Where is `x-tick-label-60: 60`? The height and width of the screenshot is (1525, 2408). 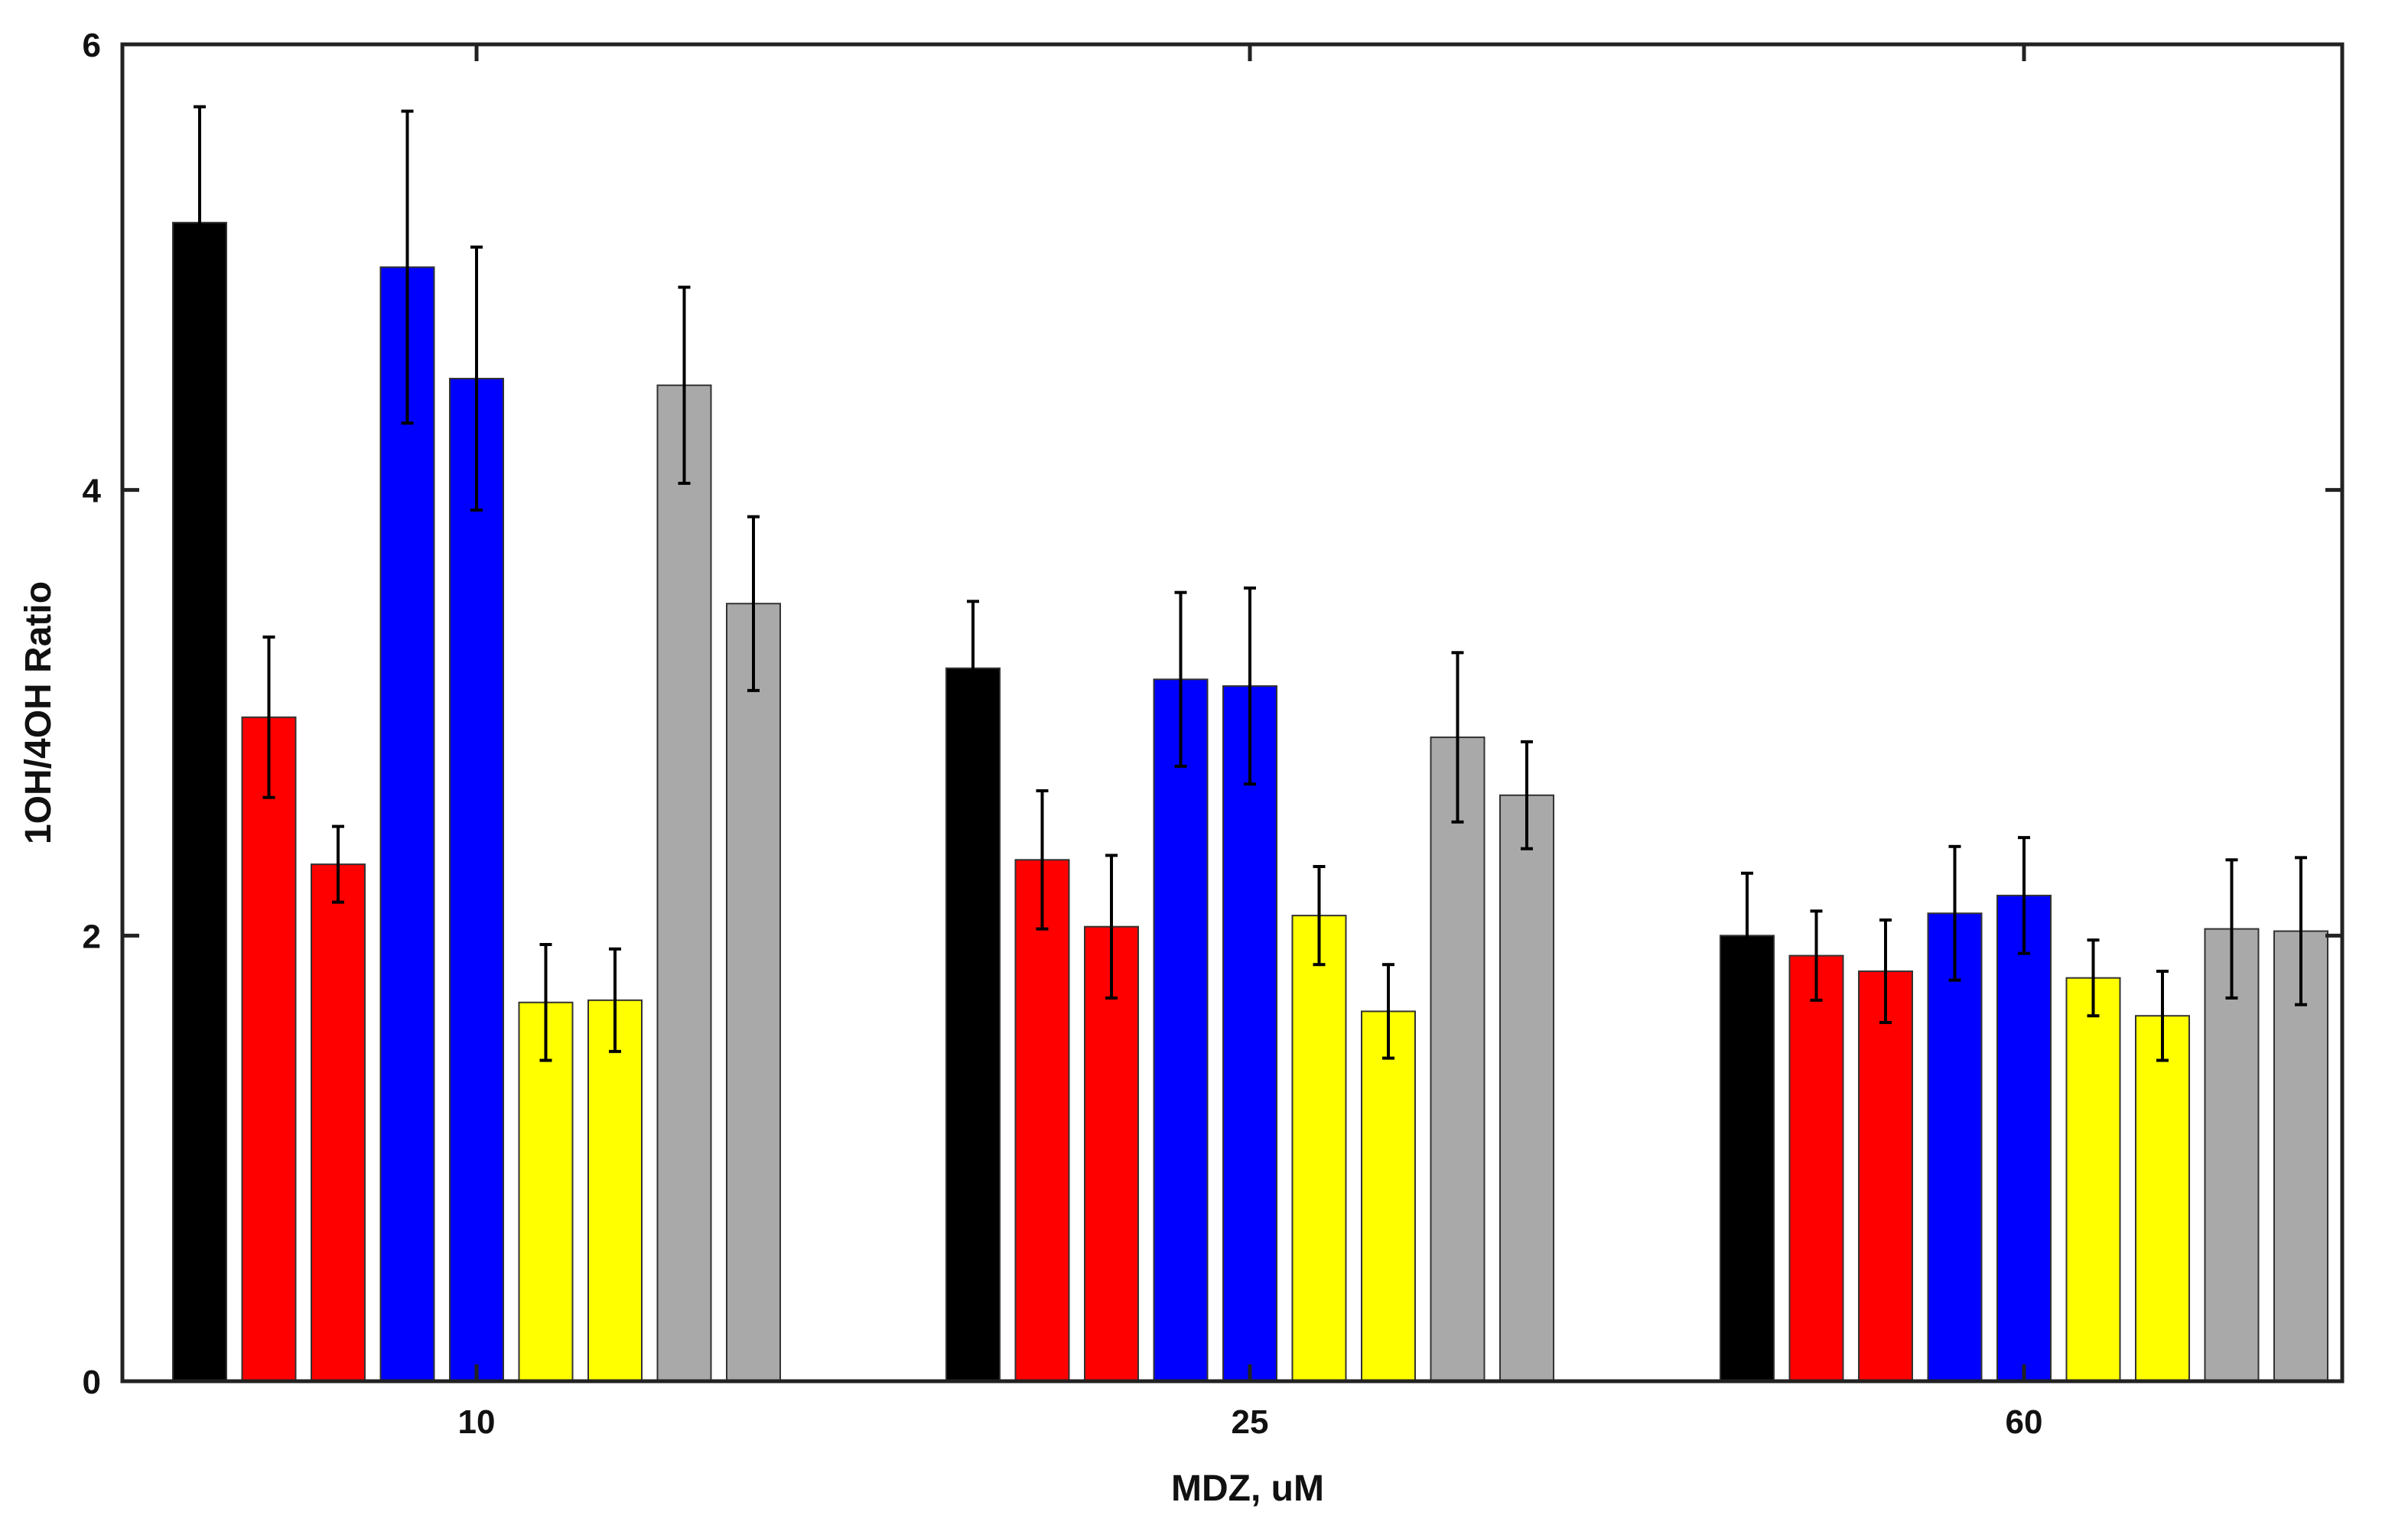
x-tick-label-60: 60 is located at coordinates (2024, 1422).